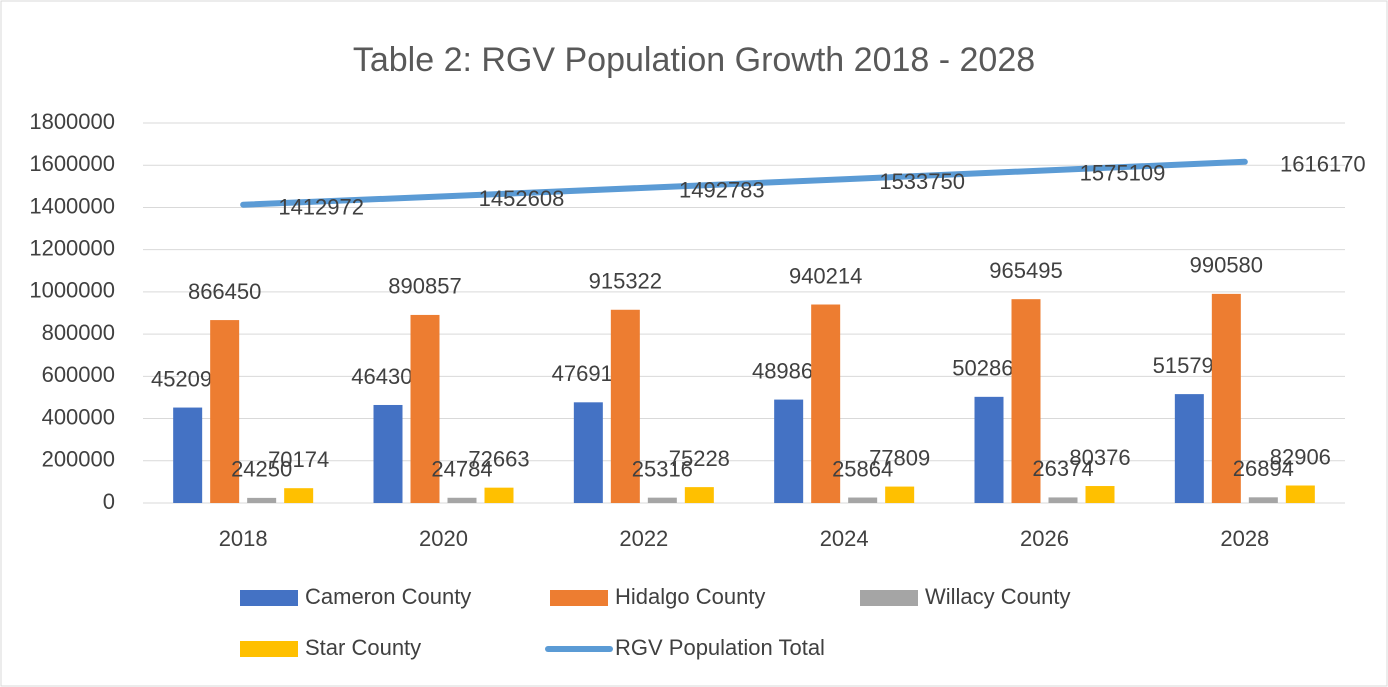 This screenshot has height=687, width=1388. What do you see at coordinates (662, 468) in the screenshot?
I see `data-label: 25316` at bounding box center [662, 468].